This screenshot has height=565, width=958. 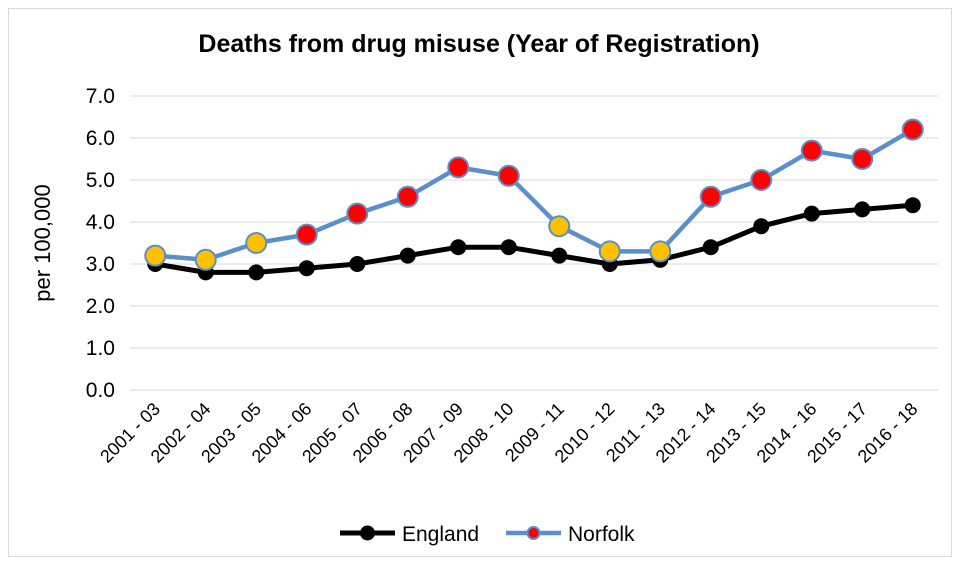 I want to click on series-line-england, so click(x=533, y=238).